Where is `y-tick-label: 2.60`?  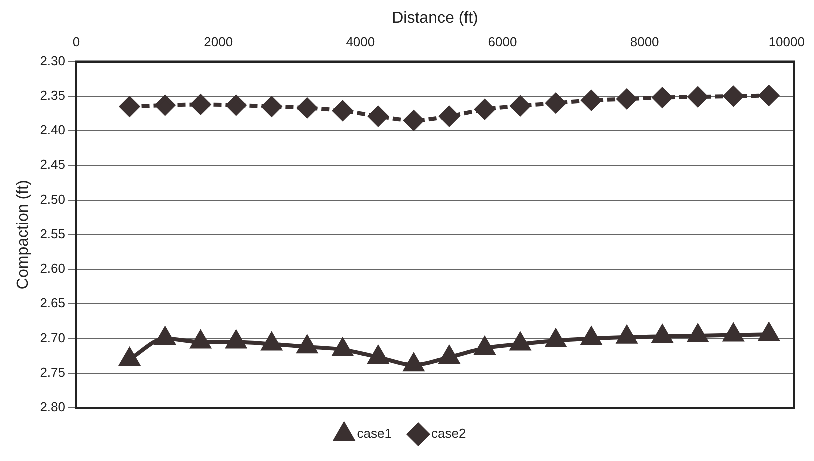
y-tick-label: 2.60 is located at coordinates (53, 268).